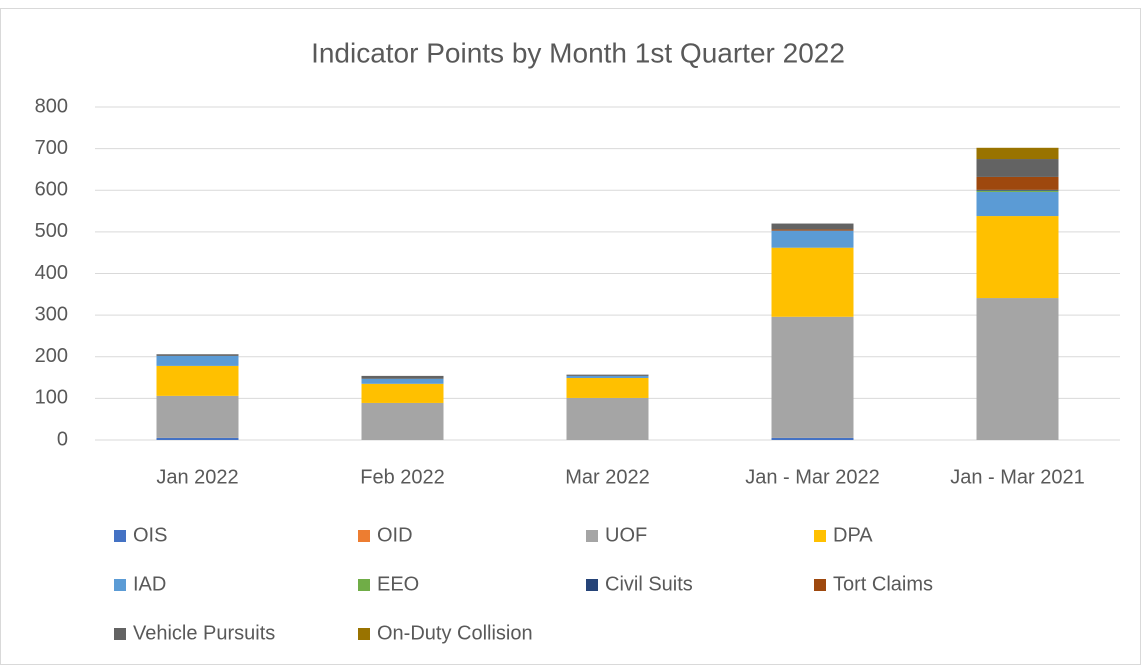 The height and width of the screenshot is (667, 1143). What do you see at coordinates (455, 633) in the screenshot?
I see `legend-label: On-Duty Collision` at bounding box center [455, 633].